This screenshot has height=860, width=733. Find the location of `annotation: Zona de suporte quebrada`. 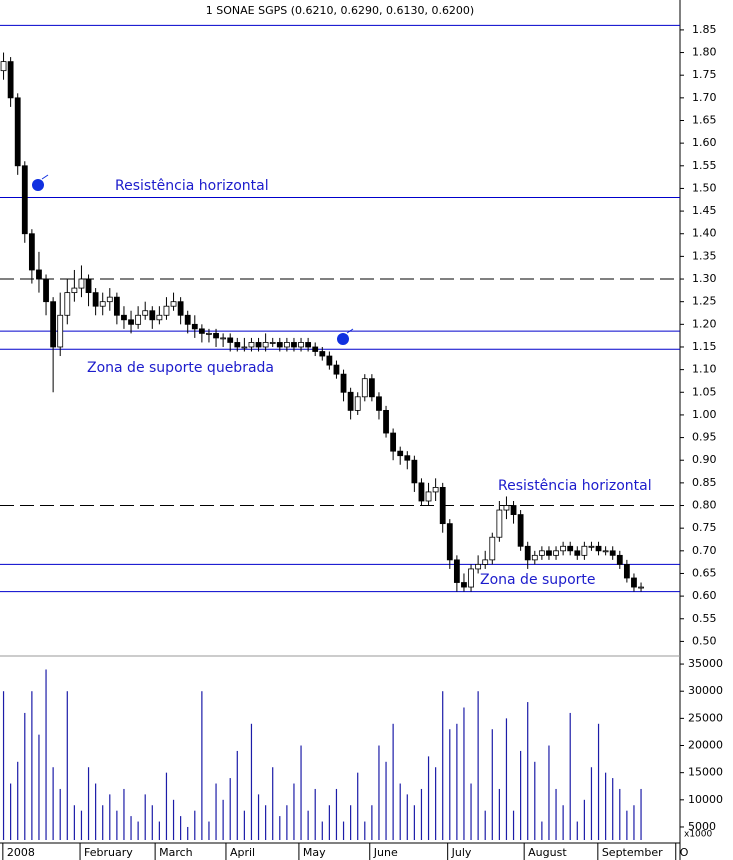

annotation: Zona de suporte quebrada is located at coordinates (180, 368).